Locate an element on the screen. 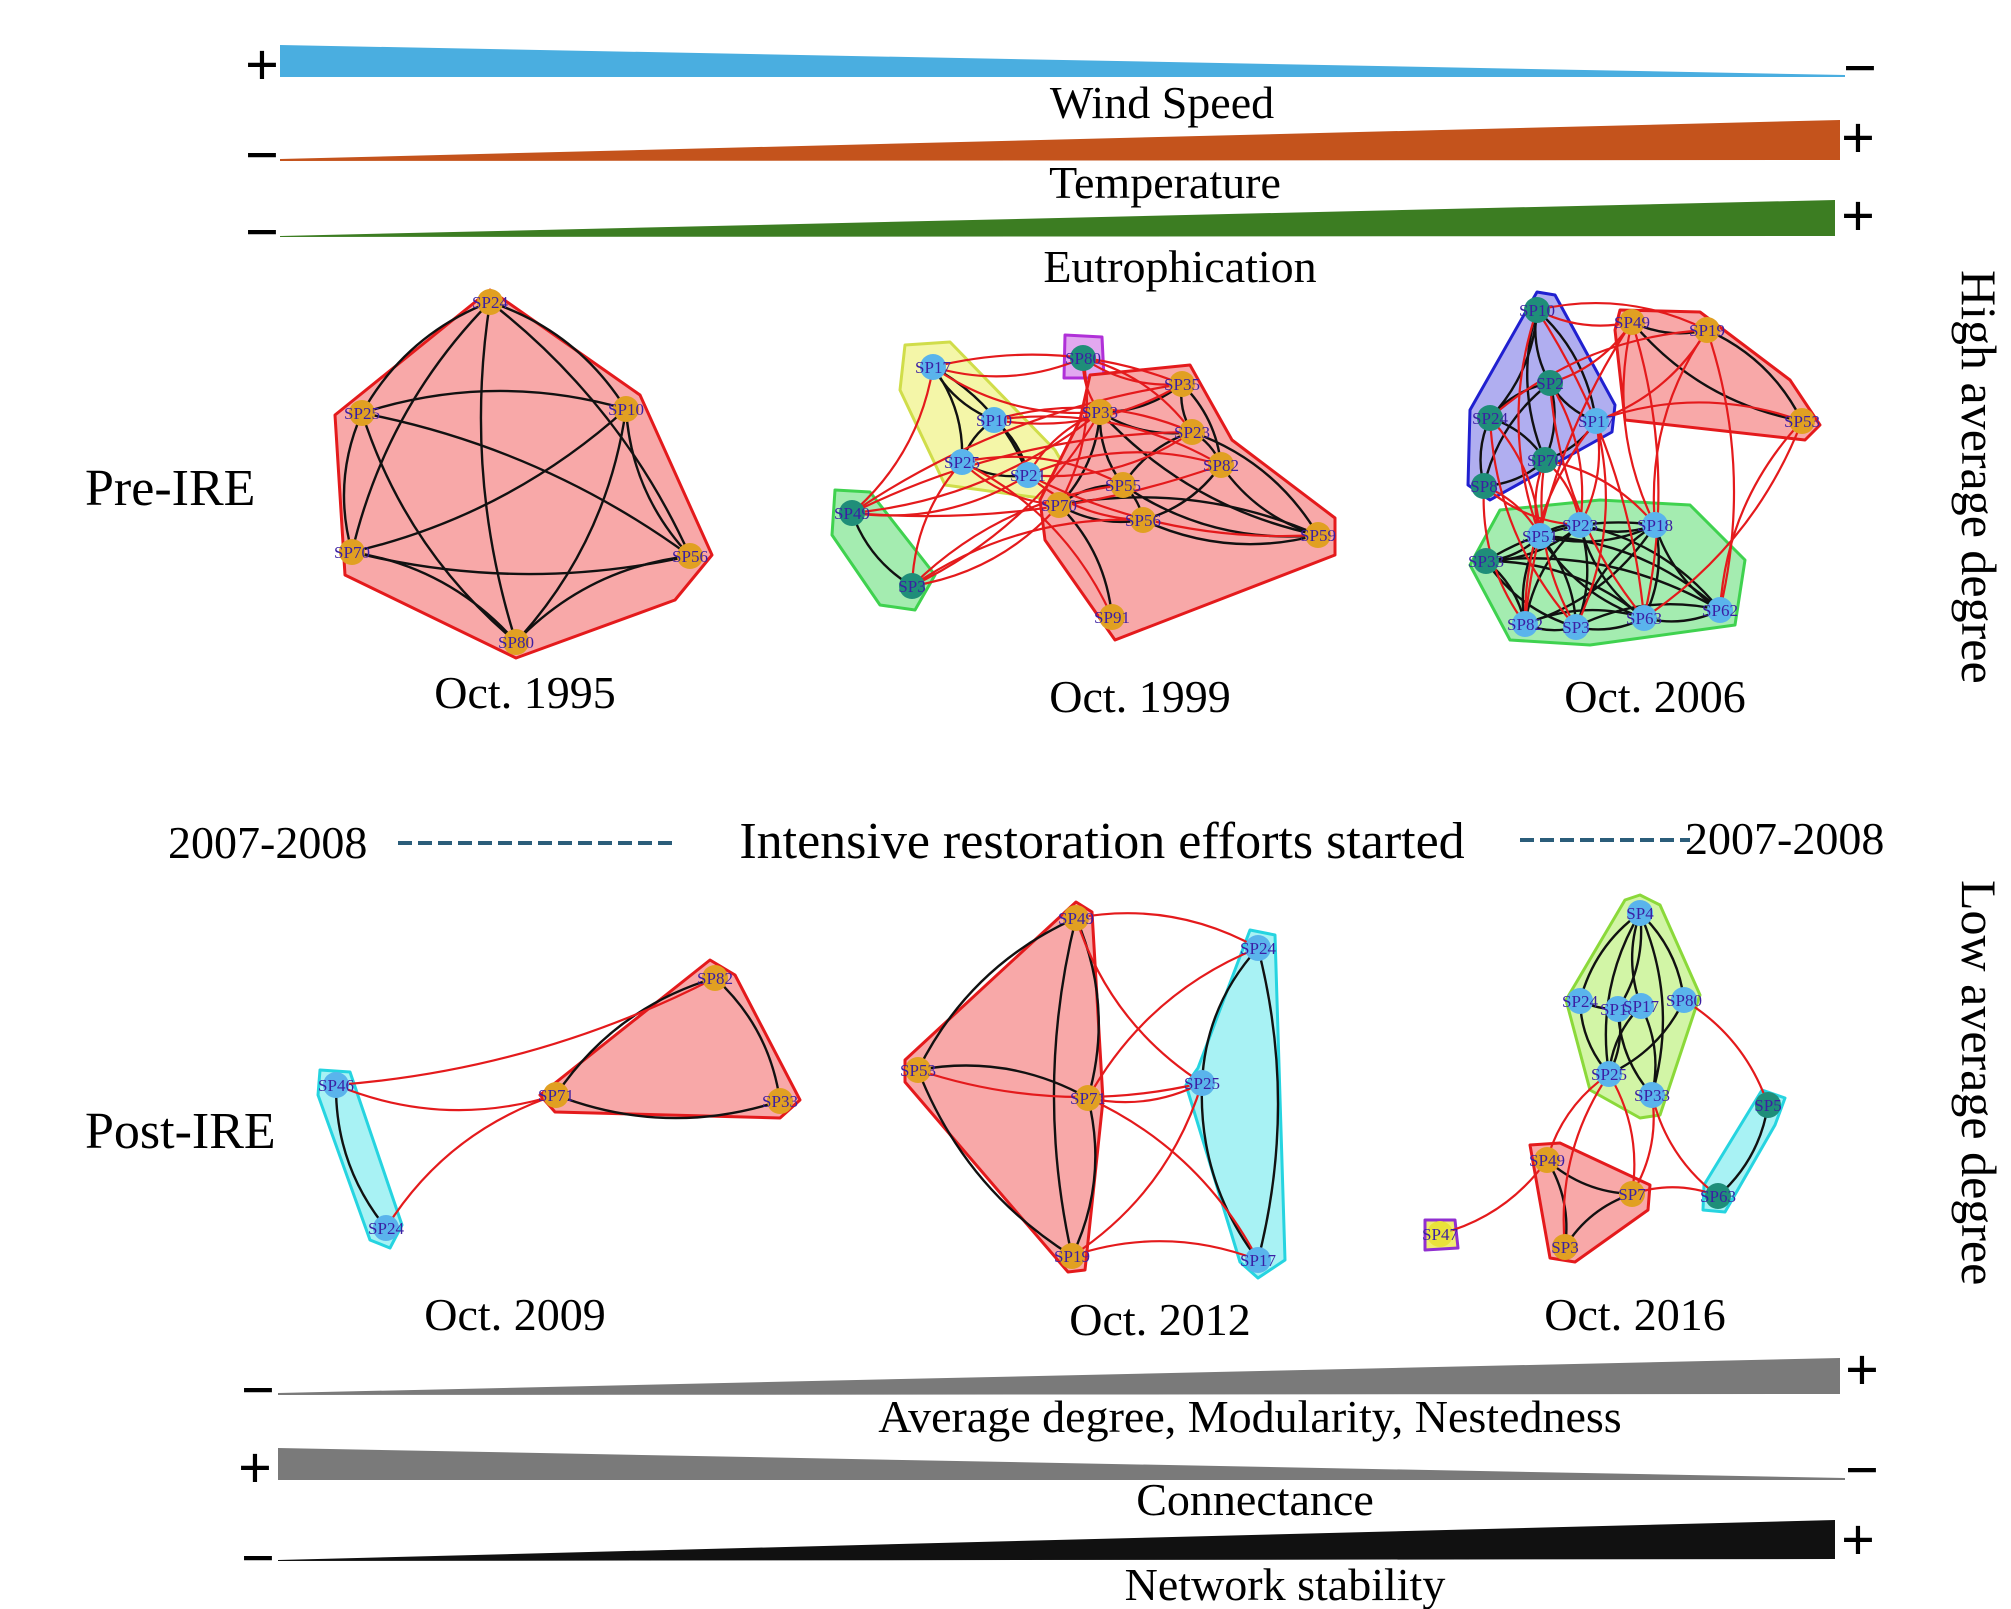  edge-1999-sp25-sp55 is located at coordinates (1042, 470).